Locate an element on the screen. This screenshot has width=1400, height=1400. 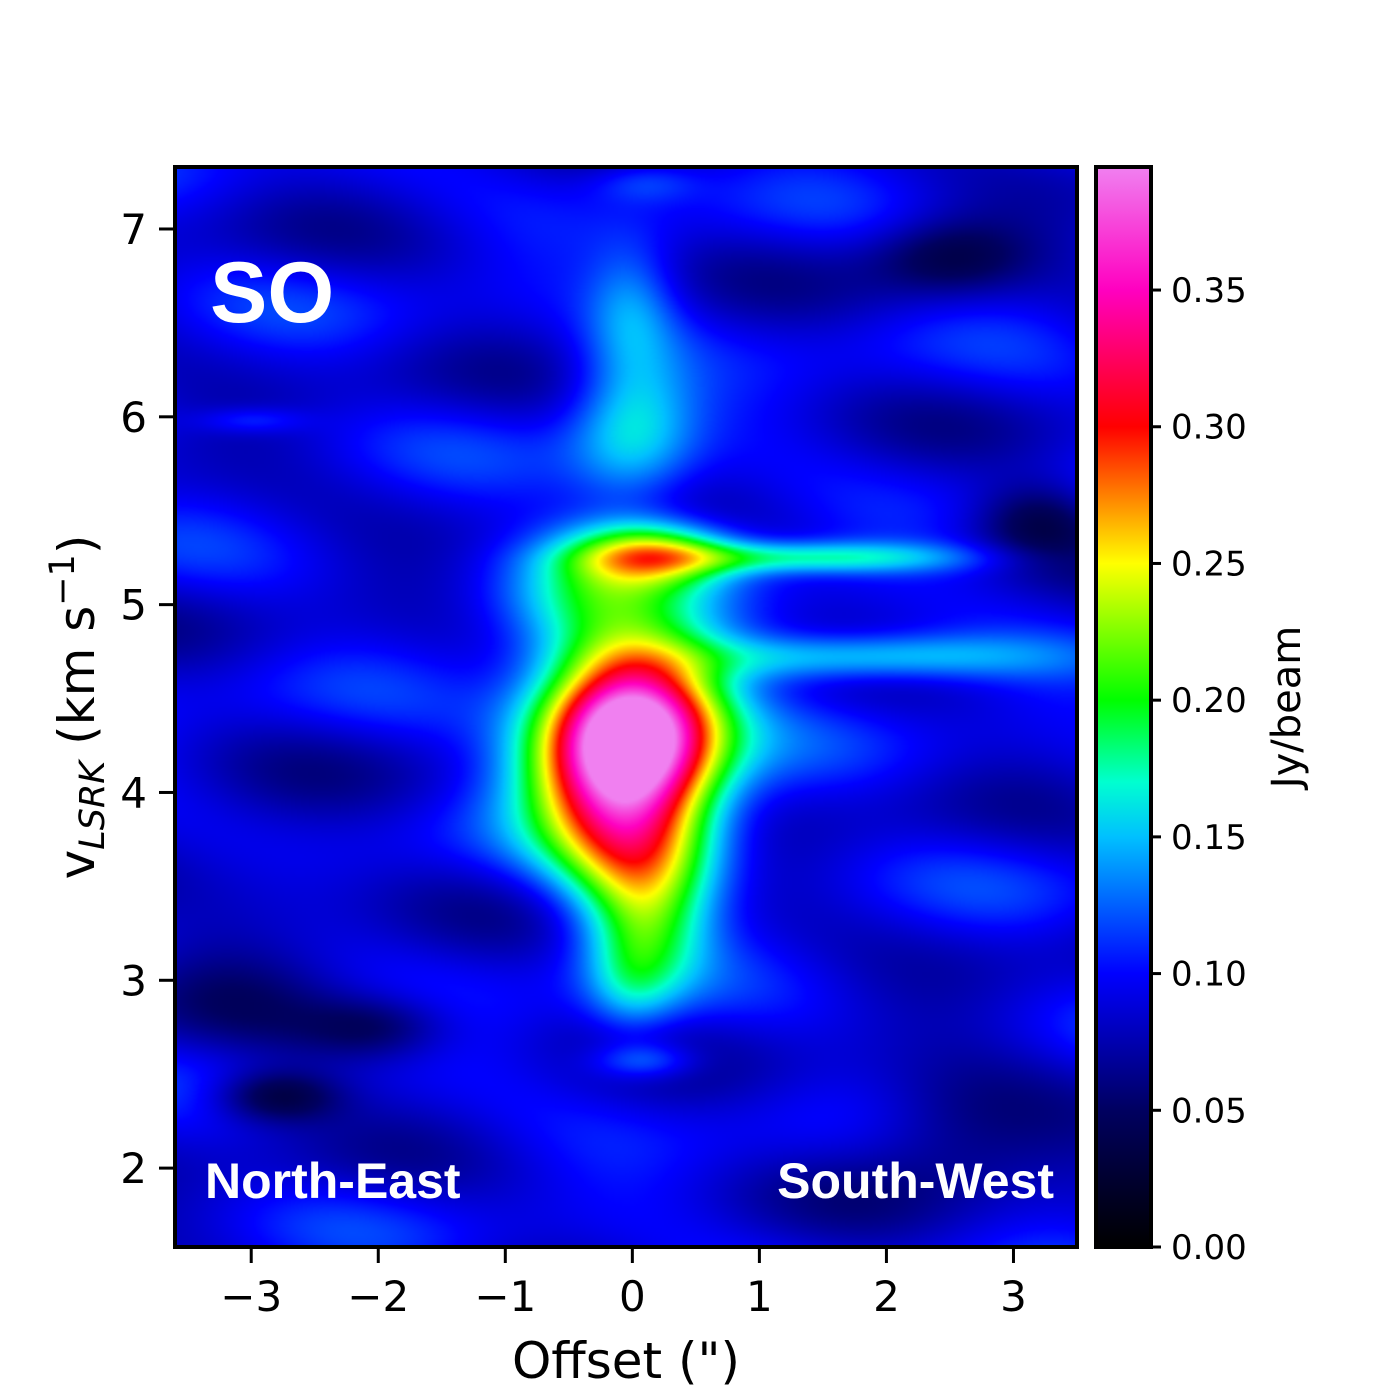
annotation-right: South-West is located at coordinates (915, 1181).